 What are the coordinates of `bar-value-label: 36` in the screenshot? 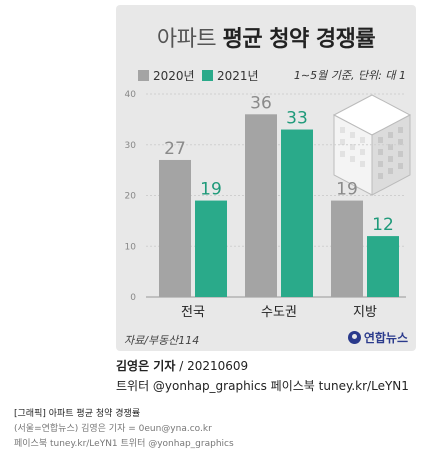 It's located at (261, 103).